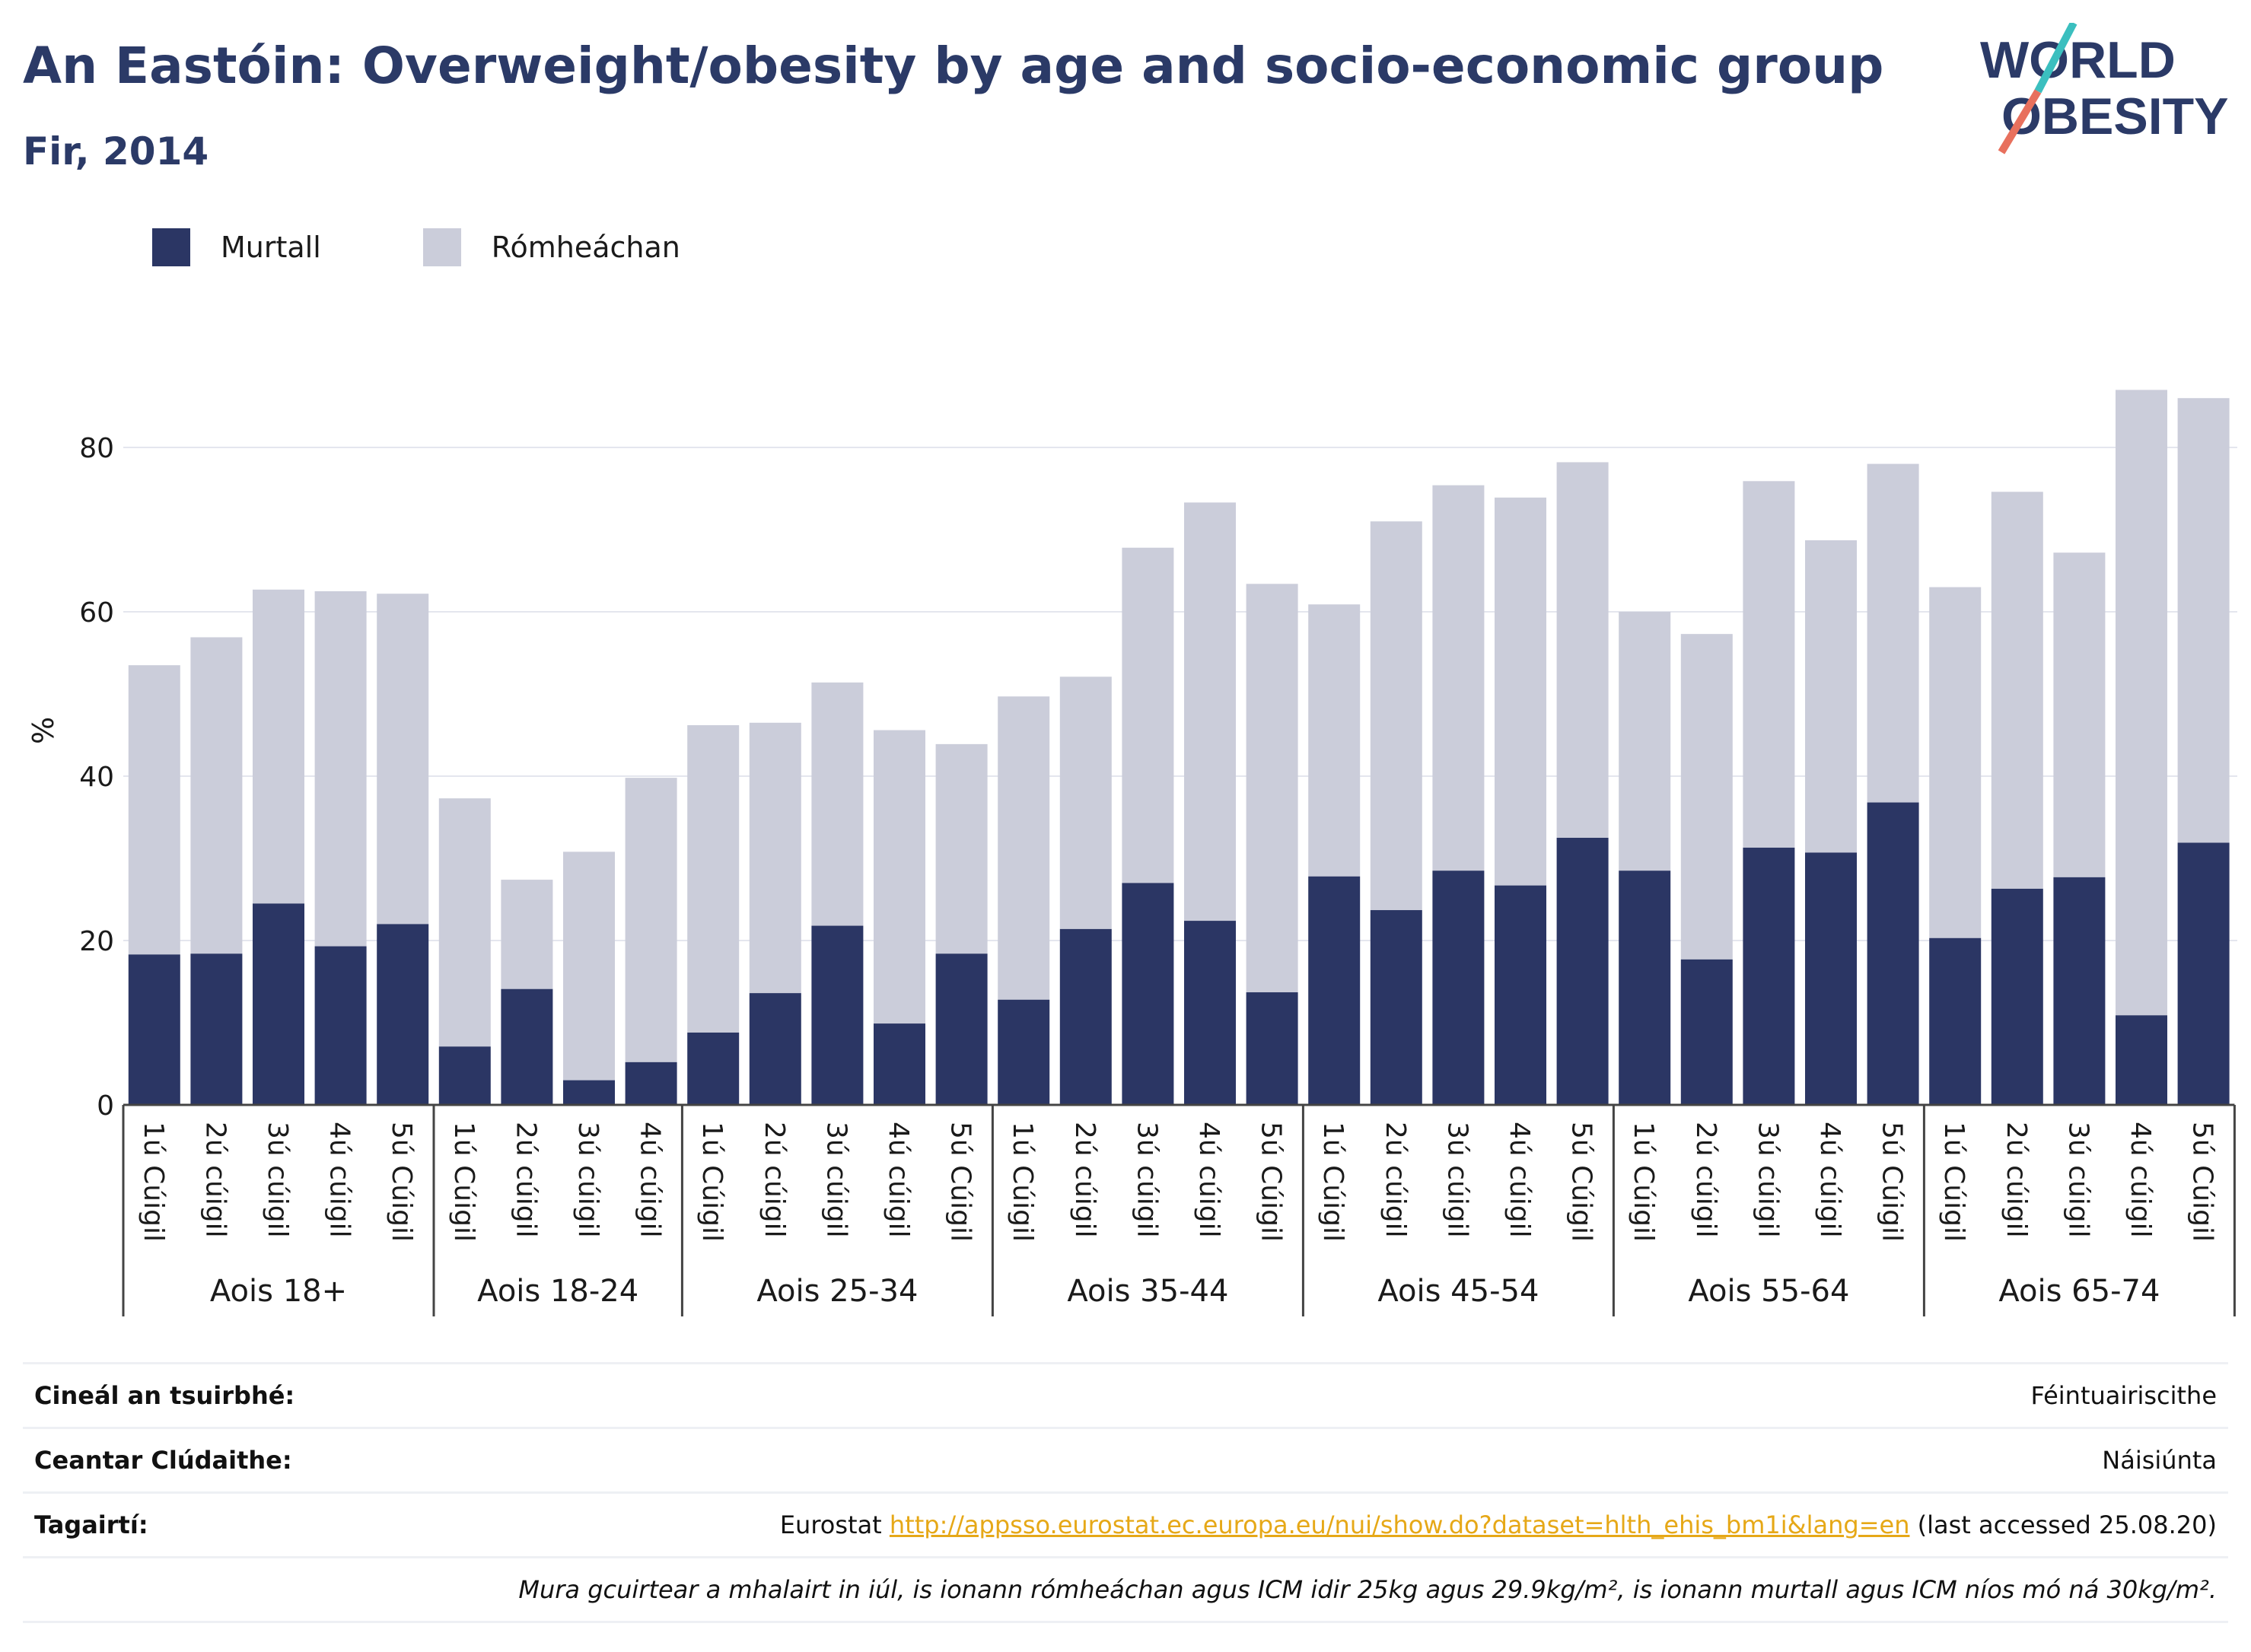 The image size is (2251, 1652). Describe the element at coordinates (96, 448) in the screenshot. I see `y-tick-label: 80` at that location.